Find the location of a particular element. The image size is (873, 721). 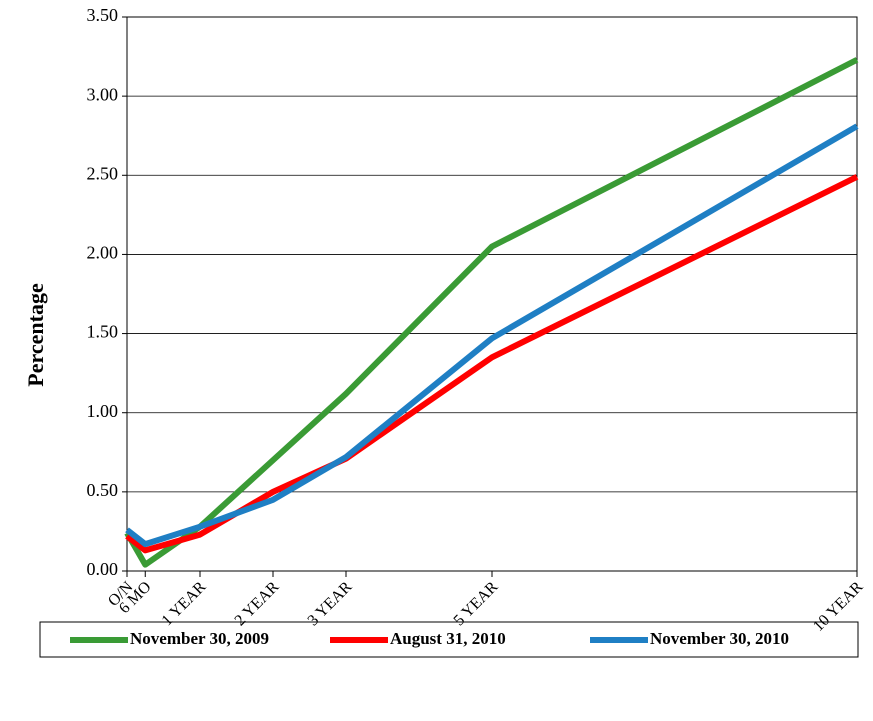

legend-label: August 31, 2010 is located at coordinates (448, 638).